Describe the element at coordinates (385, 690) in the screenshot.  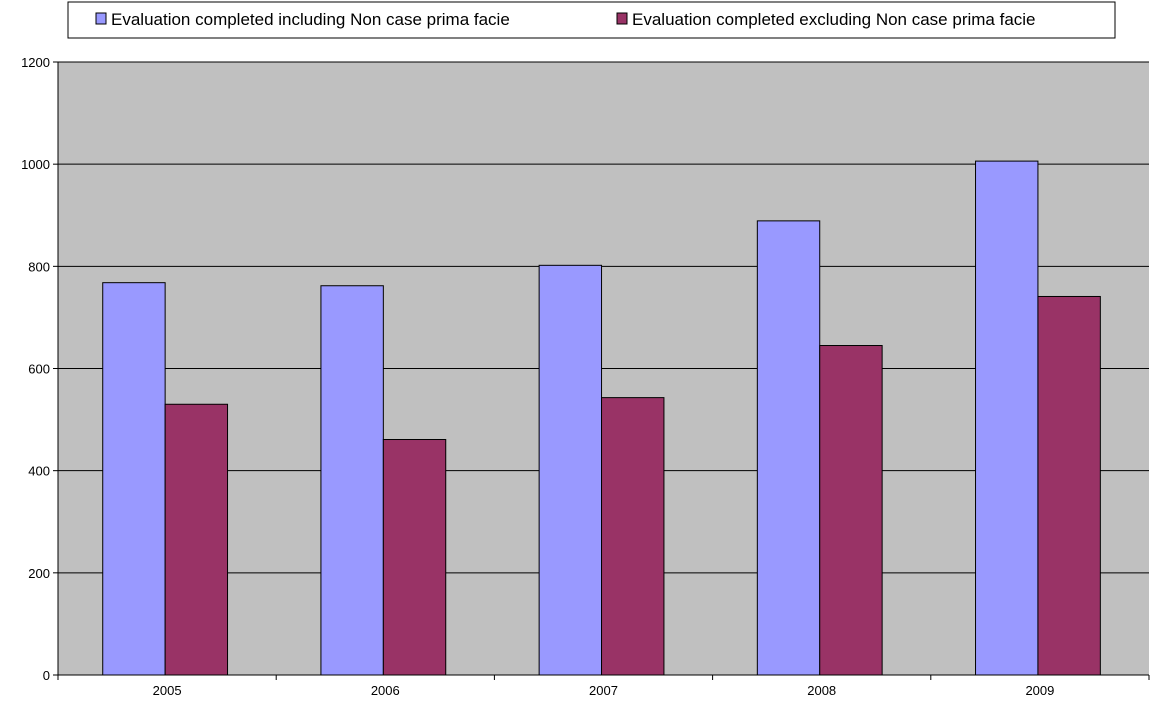
I see `x-tick-label-2006: 2006` at that location.